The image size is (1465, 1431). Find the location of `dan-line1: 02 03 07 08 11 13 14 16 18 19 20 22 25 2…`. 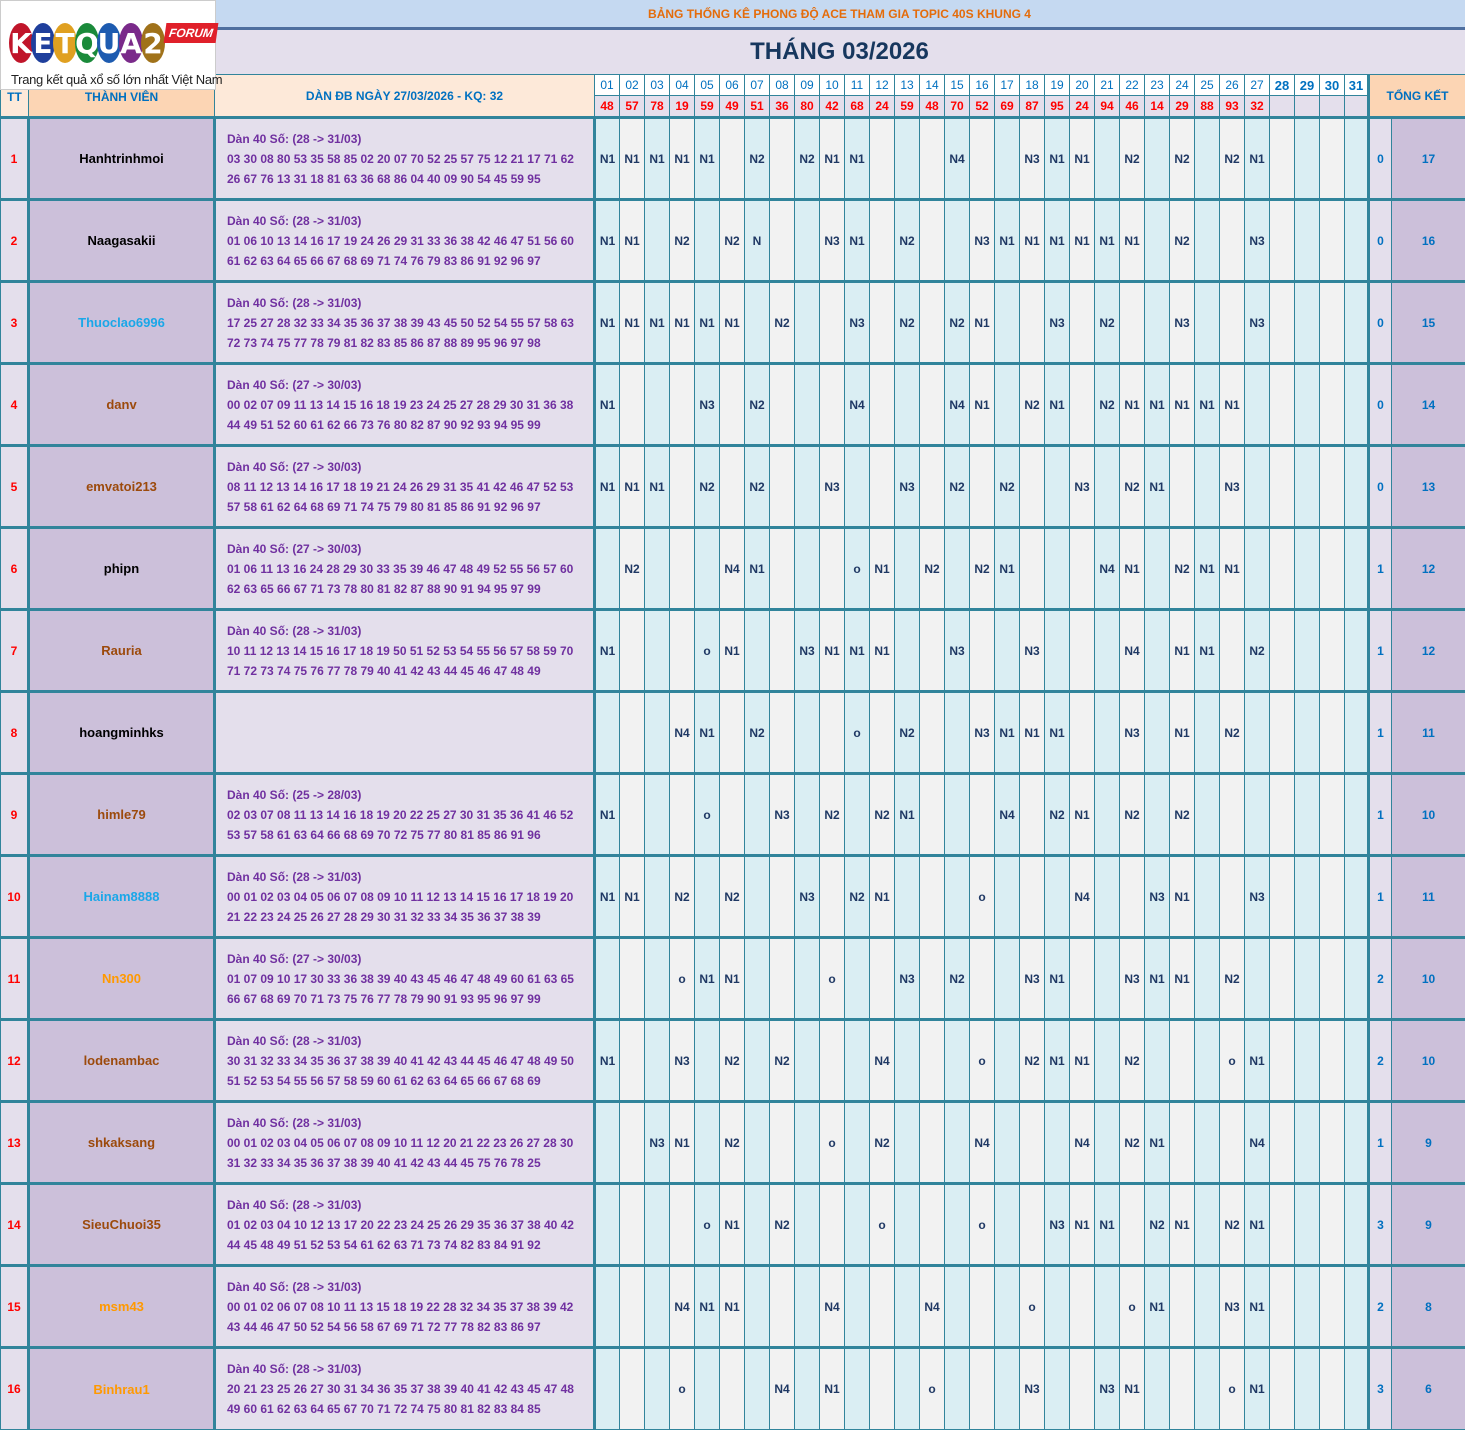

dan-line1: 02 03 07 08 11 13 14 16 18 19 20 22 25 2… is located at coordinates (400, 814).